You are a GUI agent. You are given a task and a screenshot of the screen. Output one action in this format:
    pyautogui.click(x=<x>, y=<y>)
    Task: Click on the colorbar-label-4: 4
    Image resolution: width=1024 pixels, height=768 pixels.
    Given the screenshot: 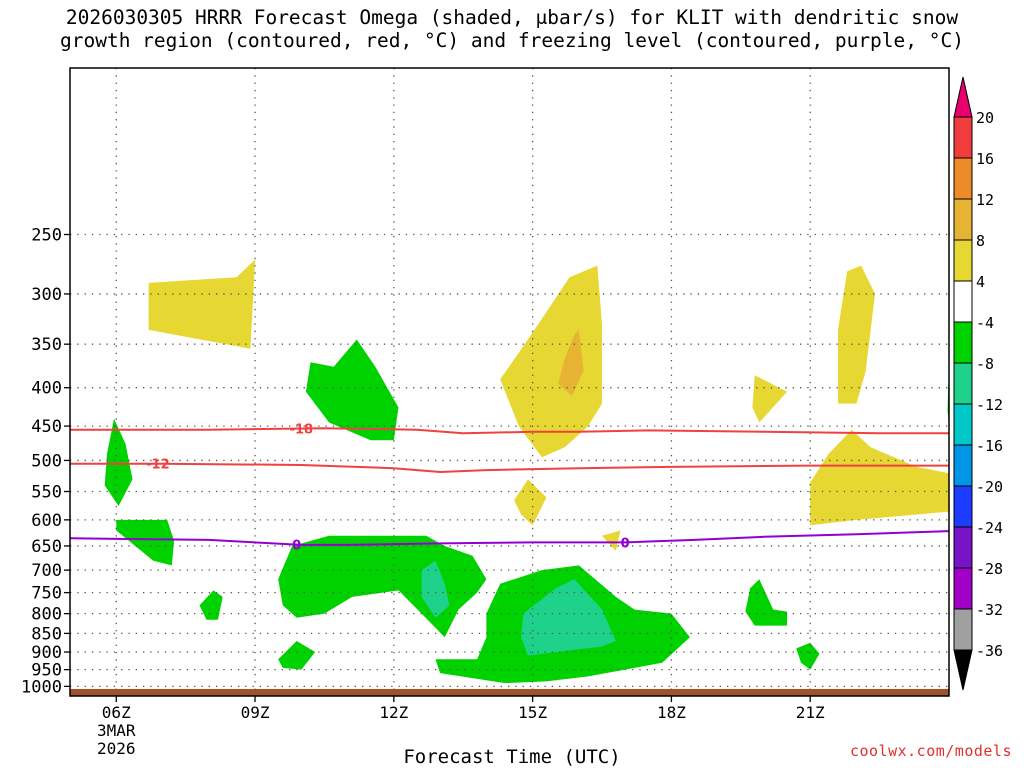 What is the action you would take?
    pyautogui.click(x=980, y=282)
    